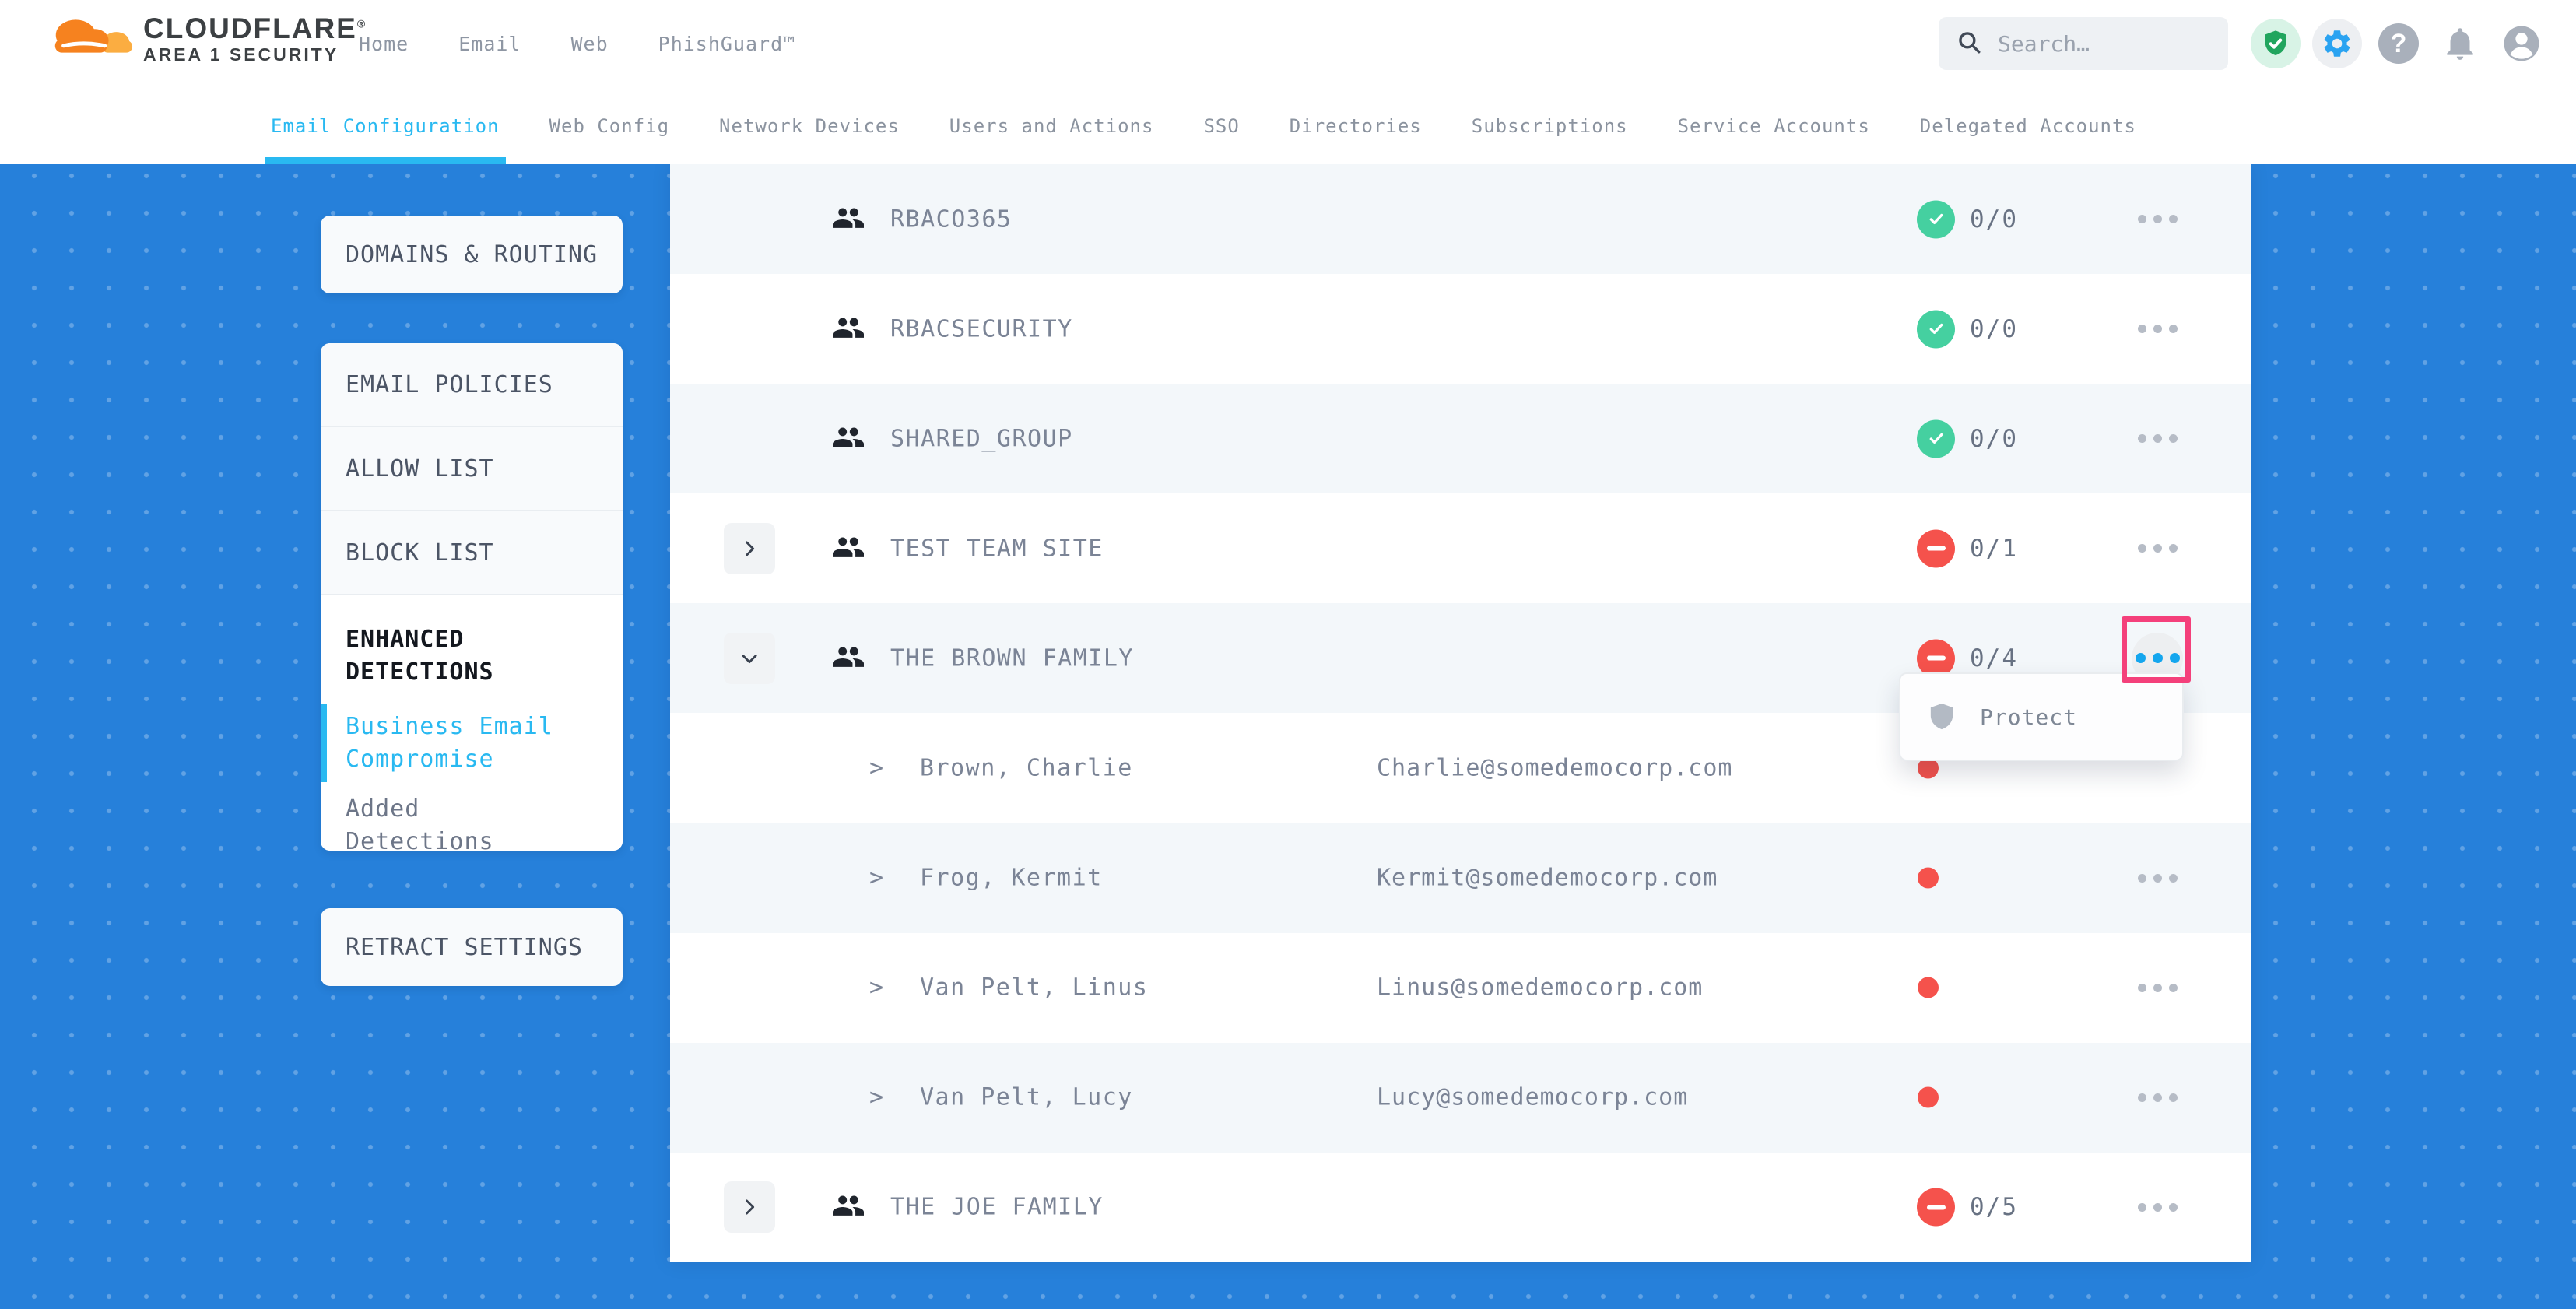 This screenshot has width=2576, height=1309. Describe the element at coordinates (2029, 717) in the screenshot. I see `protect-menu-item-label: Protect` at that location.